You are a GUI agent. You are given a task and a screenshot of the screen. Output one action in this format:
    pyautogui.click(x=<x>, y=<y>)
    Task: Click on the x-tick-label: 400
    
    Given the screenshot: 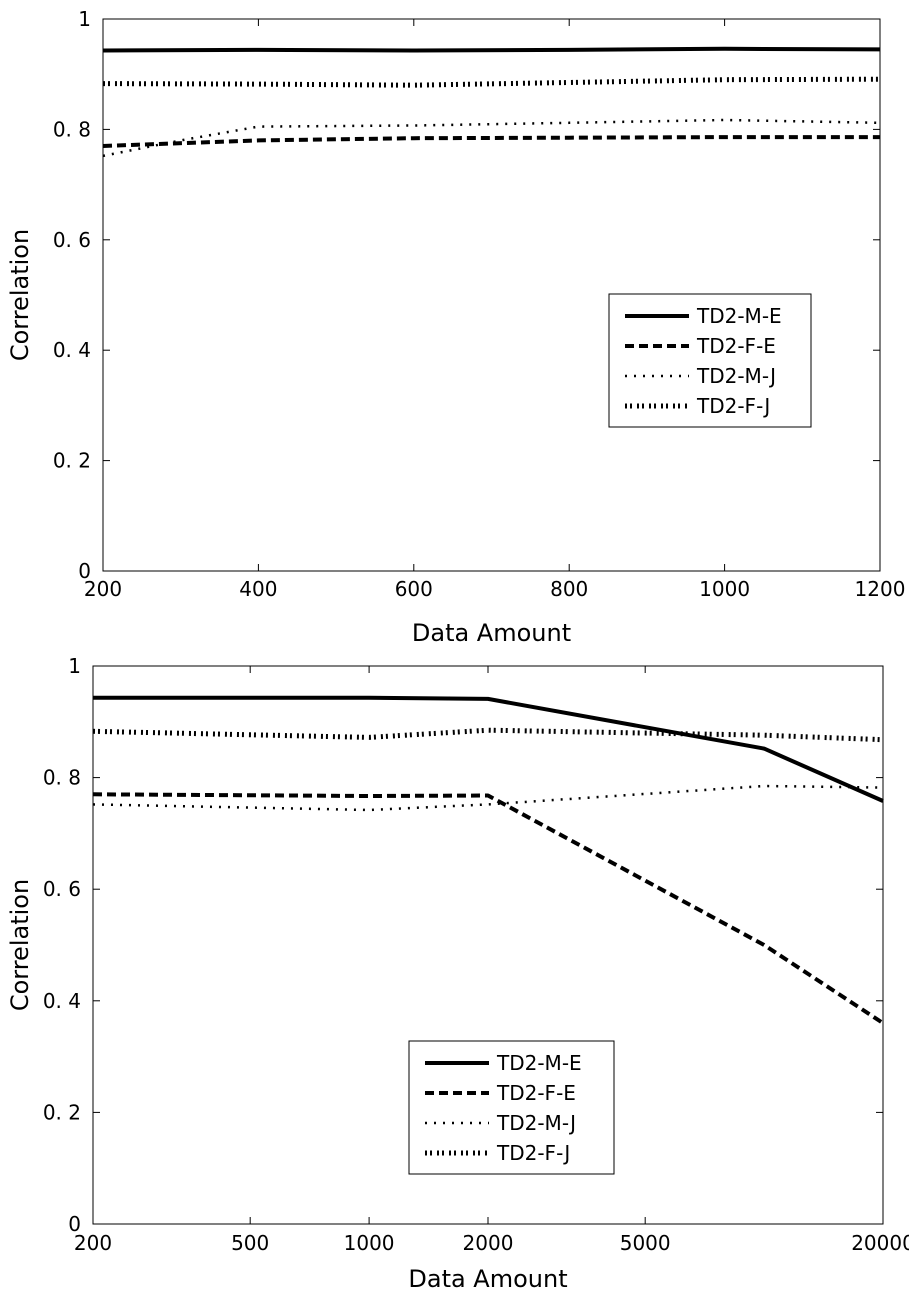 What is the action you would take?
    pyautogui.click(x=258, y=589)
    